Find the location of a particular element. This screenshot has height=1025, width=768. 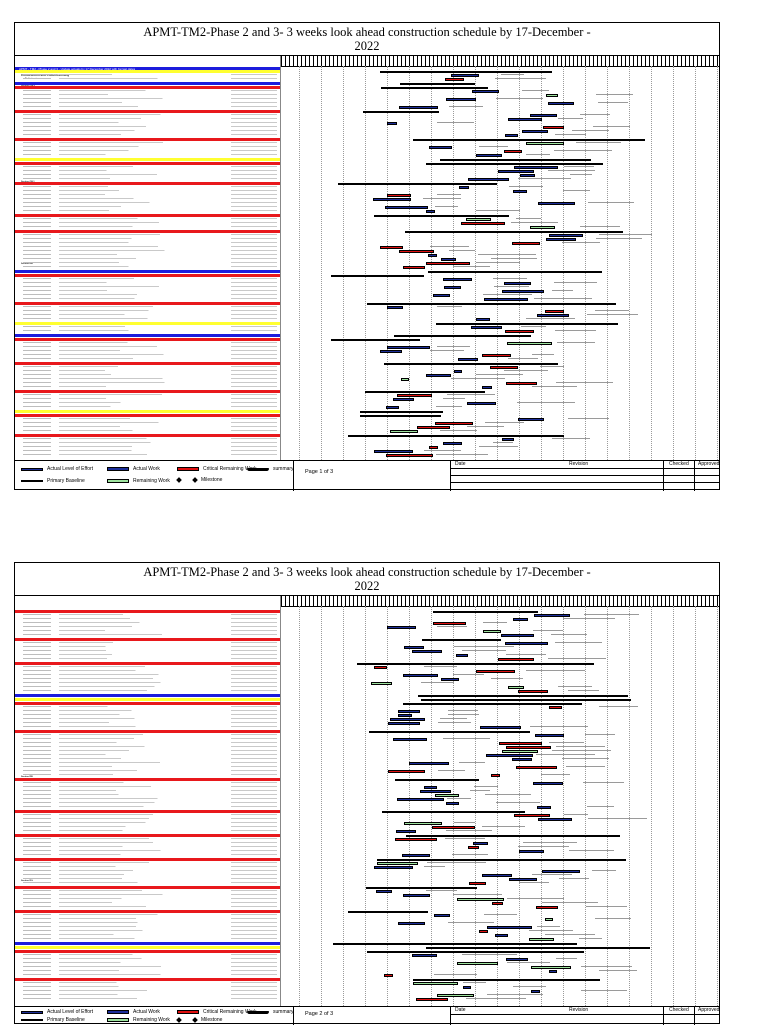

revision-date-header: Date is located at coordinates (460, 1010).